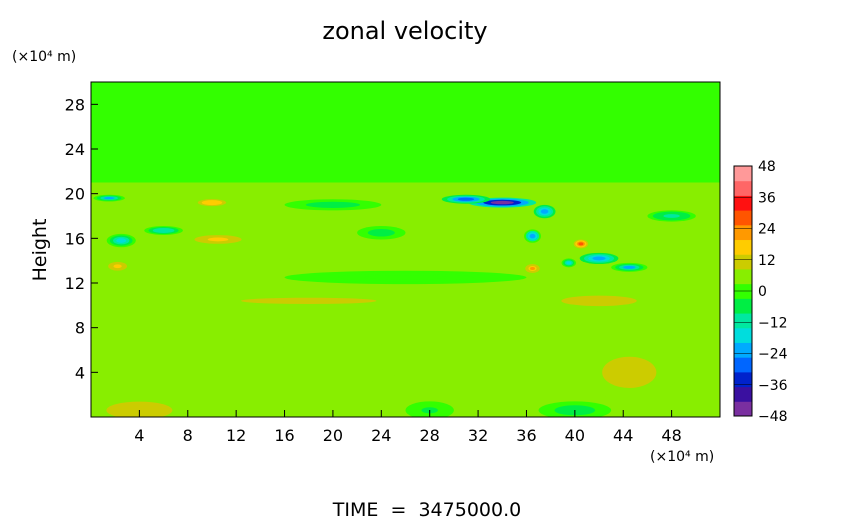 The height and width of the screenshot is (519, 854). Describe the element at coordinates (404, 31) in the screenshot. I see `chart-title: zonal velocity` at that location.